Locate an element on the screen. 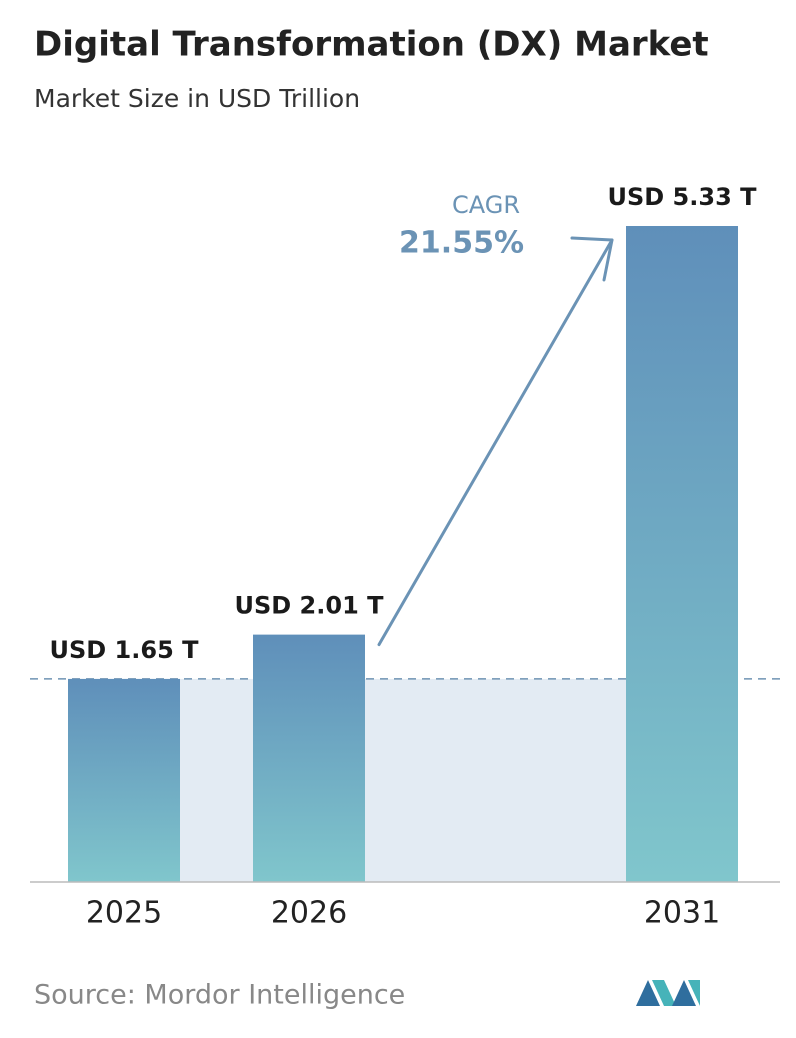 The height and width of the screenshot is (1038, 796). x-tick-label: 2025 is located at coordinates (124, 913).